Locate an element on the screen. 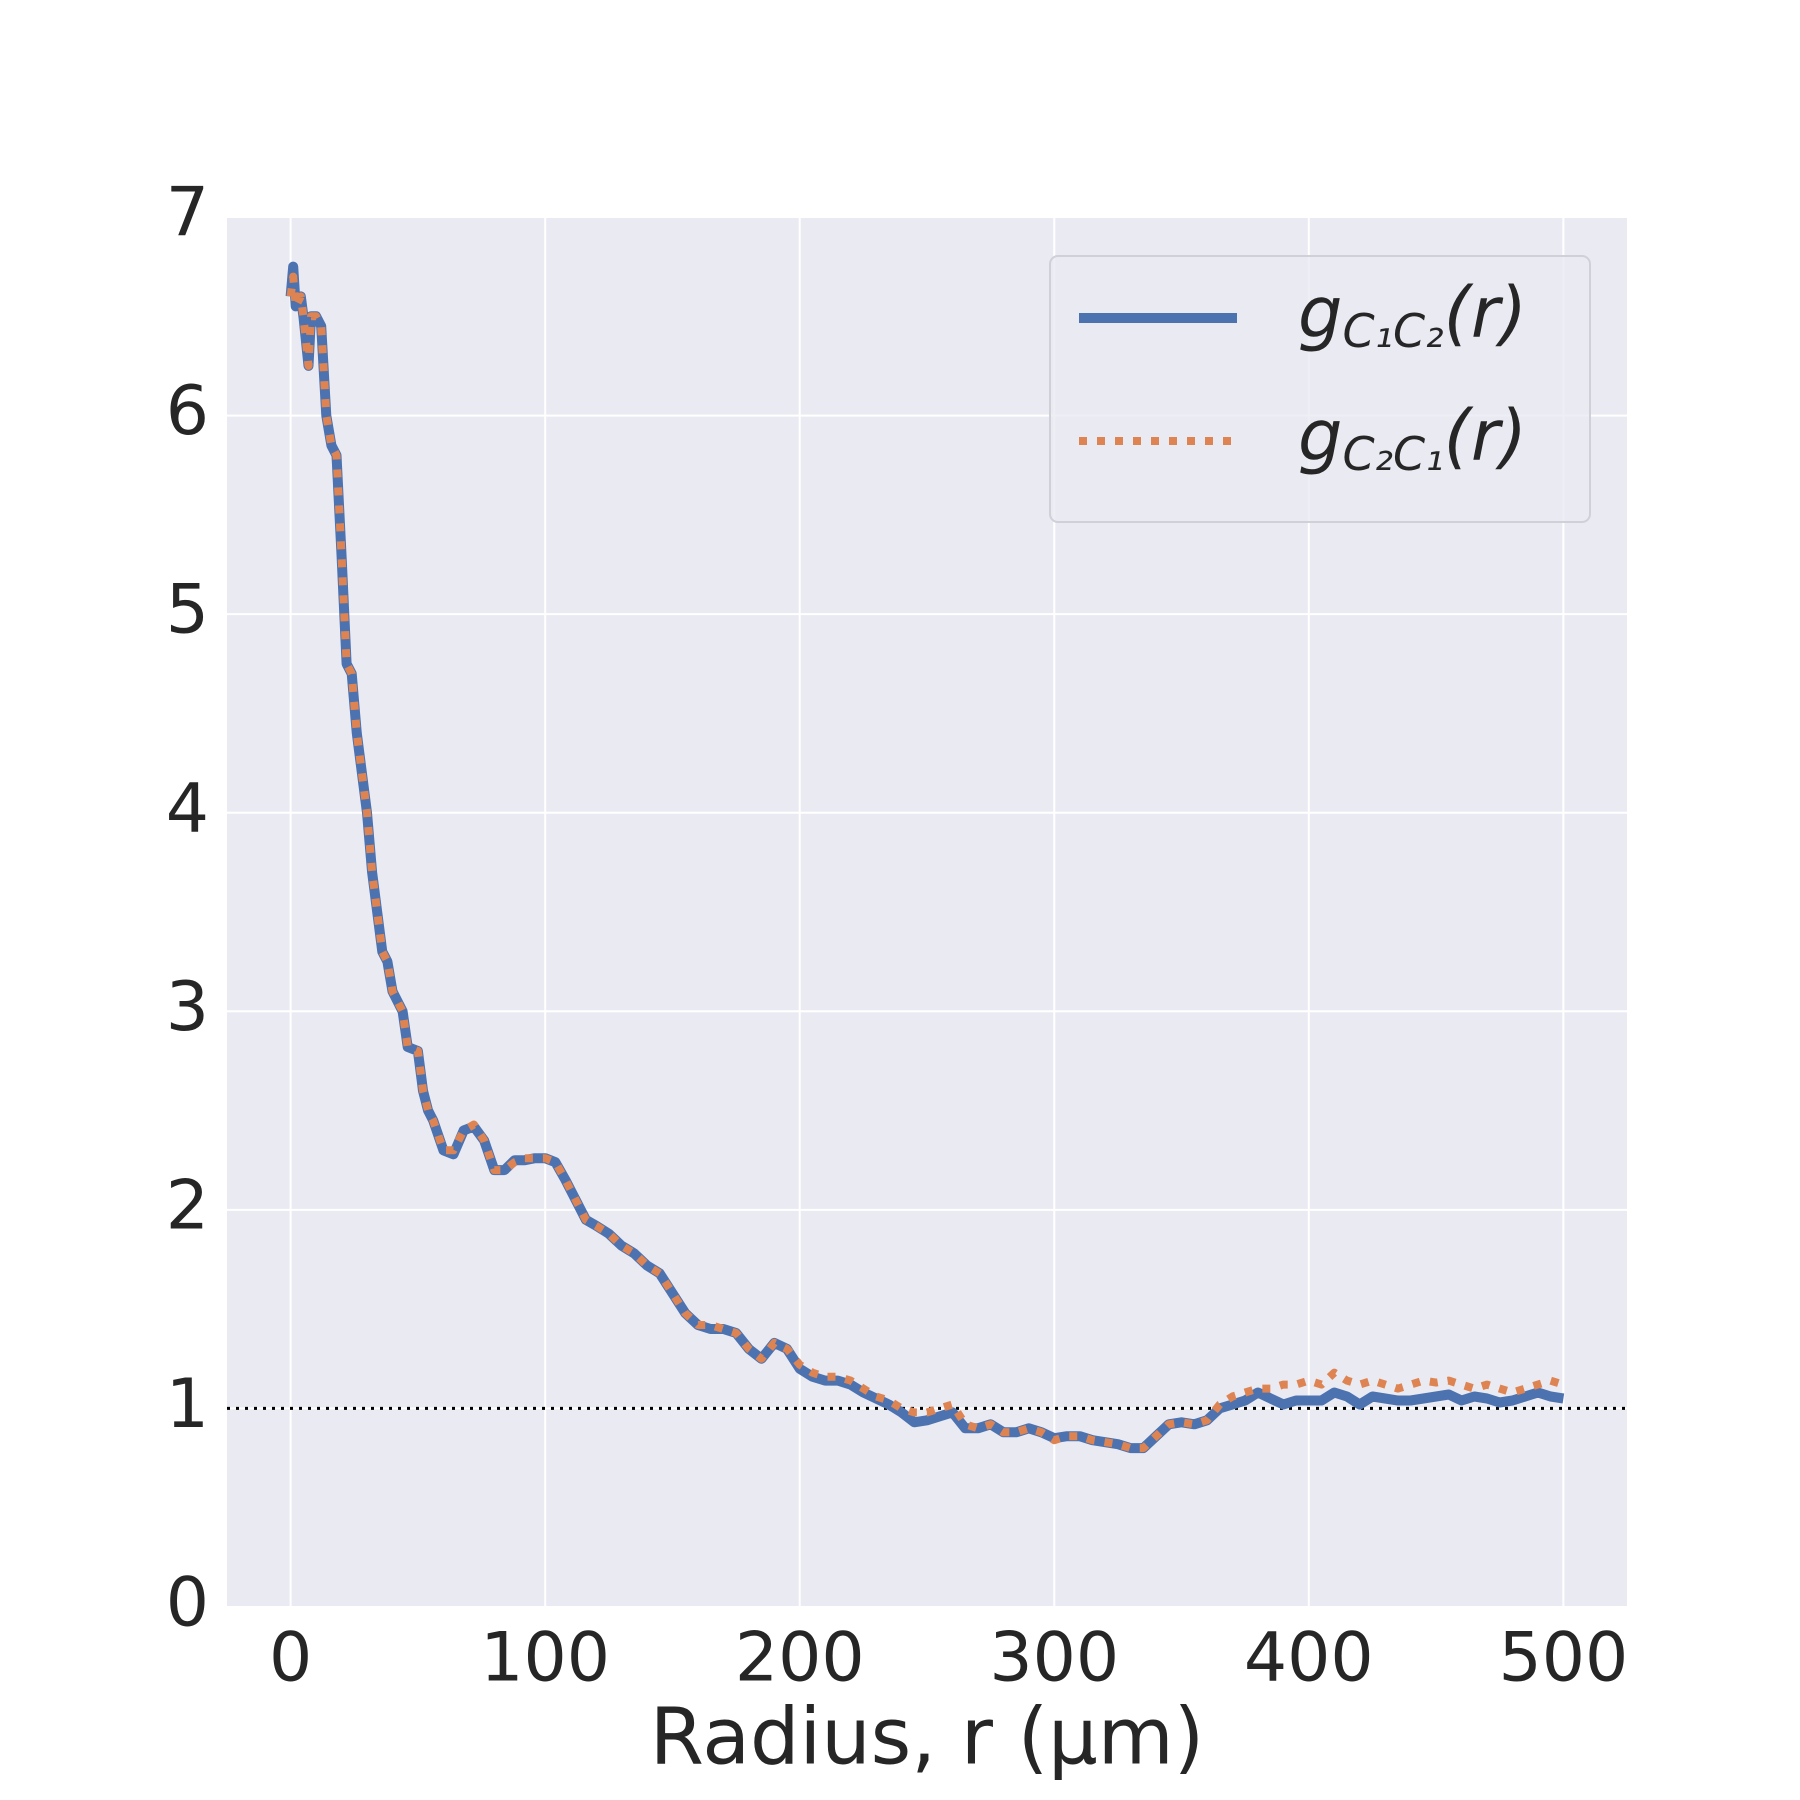 The image size is (1800, 1800). x-tick-label: 0 is located at coordinates (290, 1658).